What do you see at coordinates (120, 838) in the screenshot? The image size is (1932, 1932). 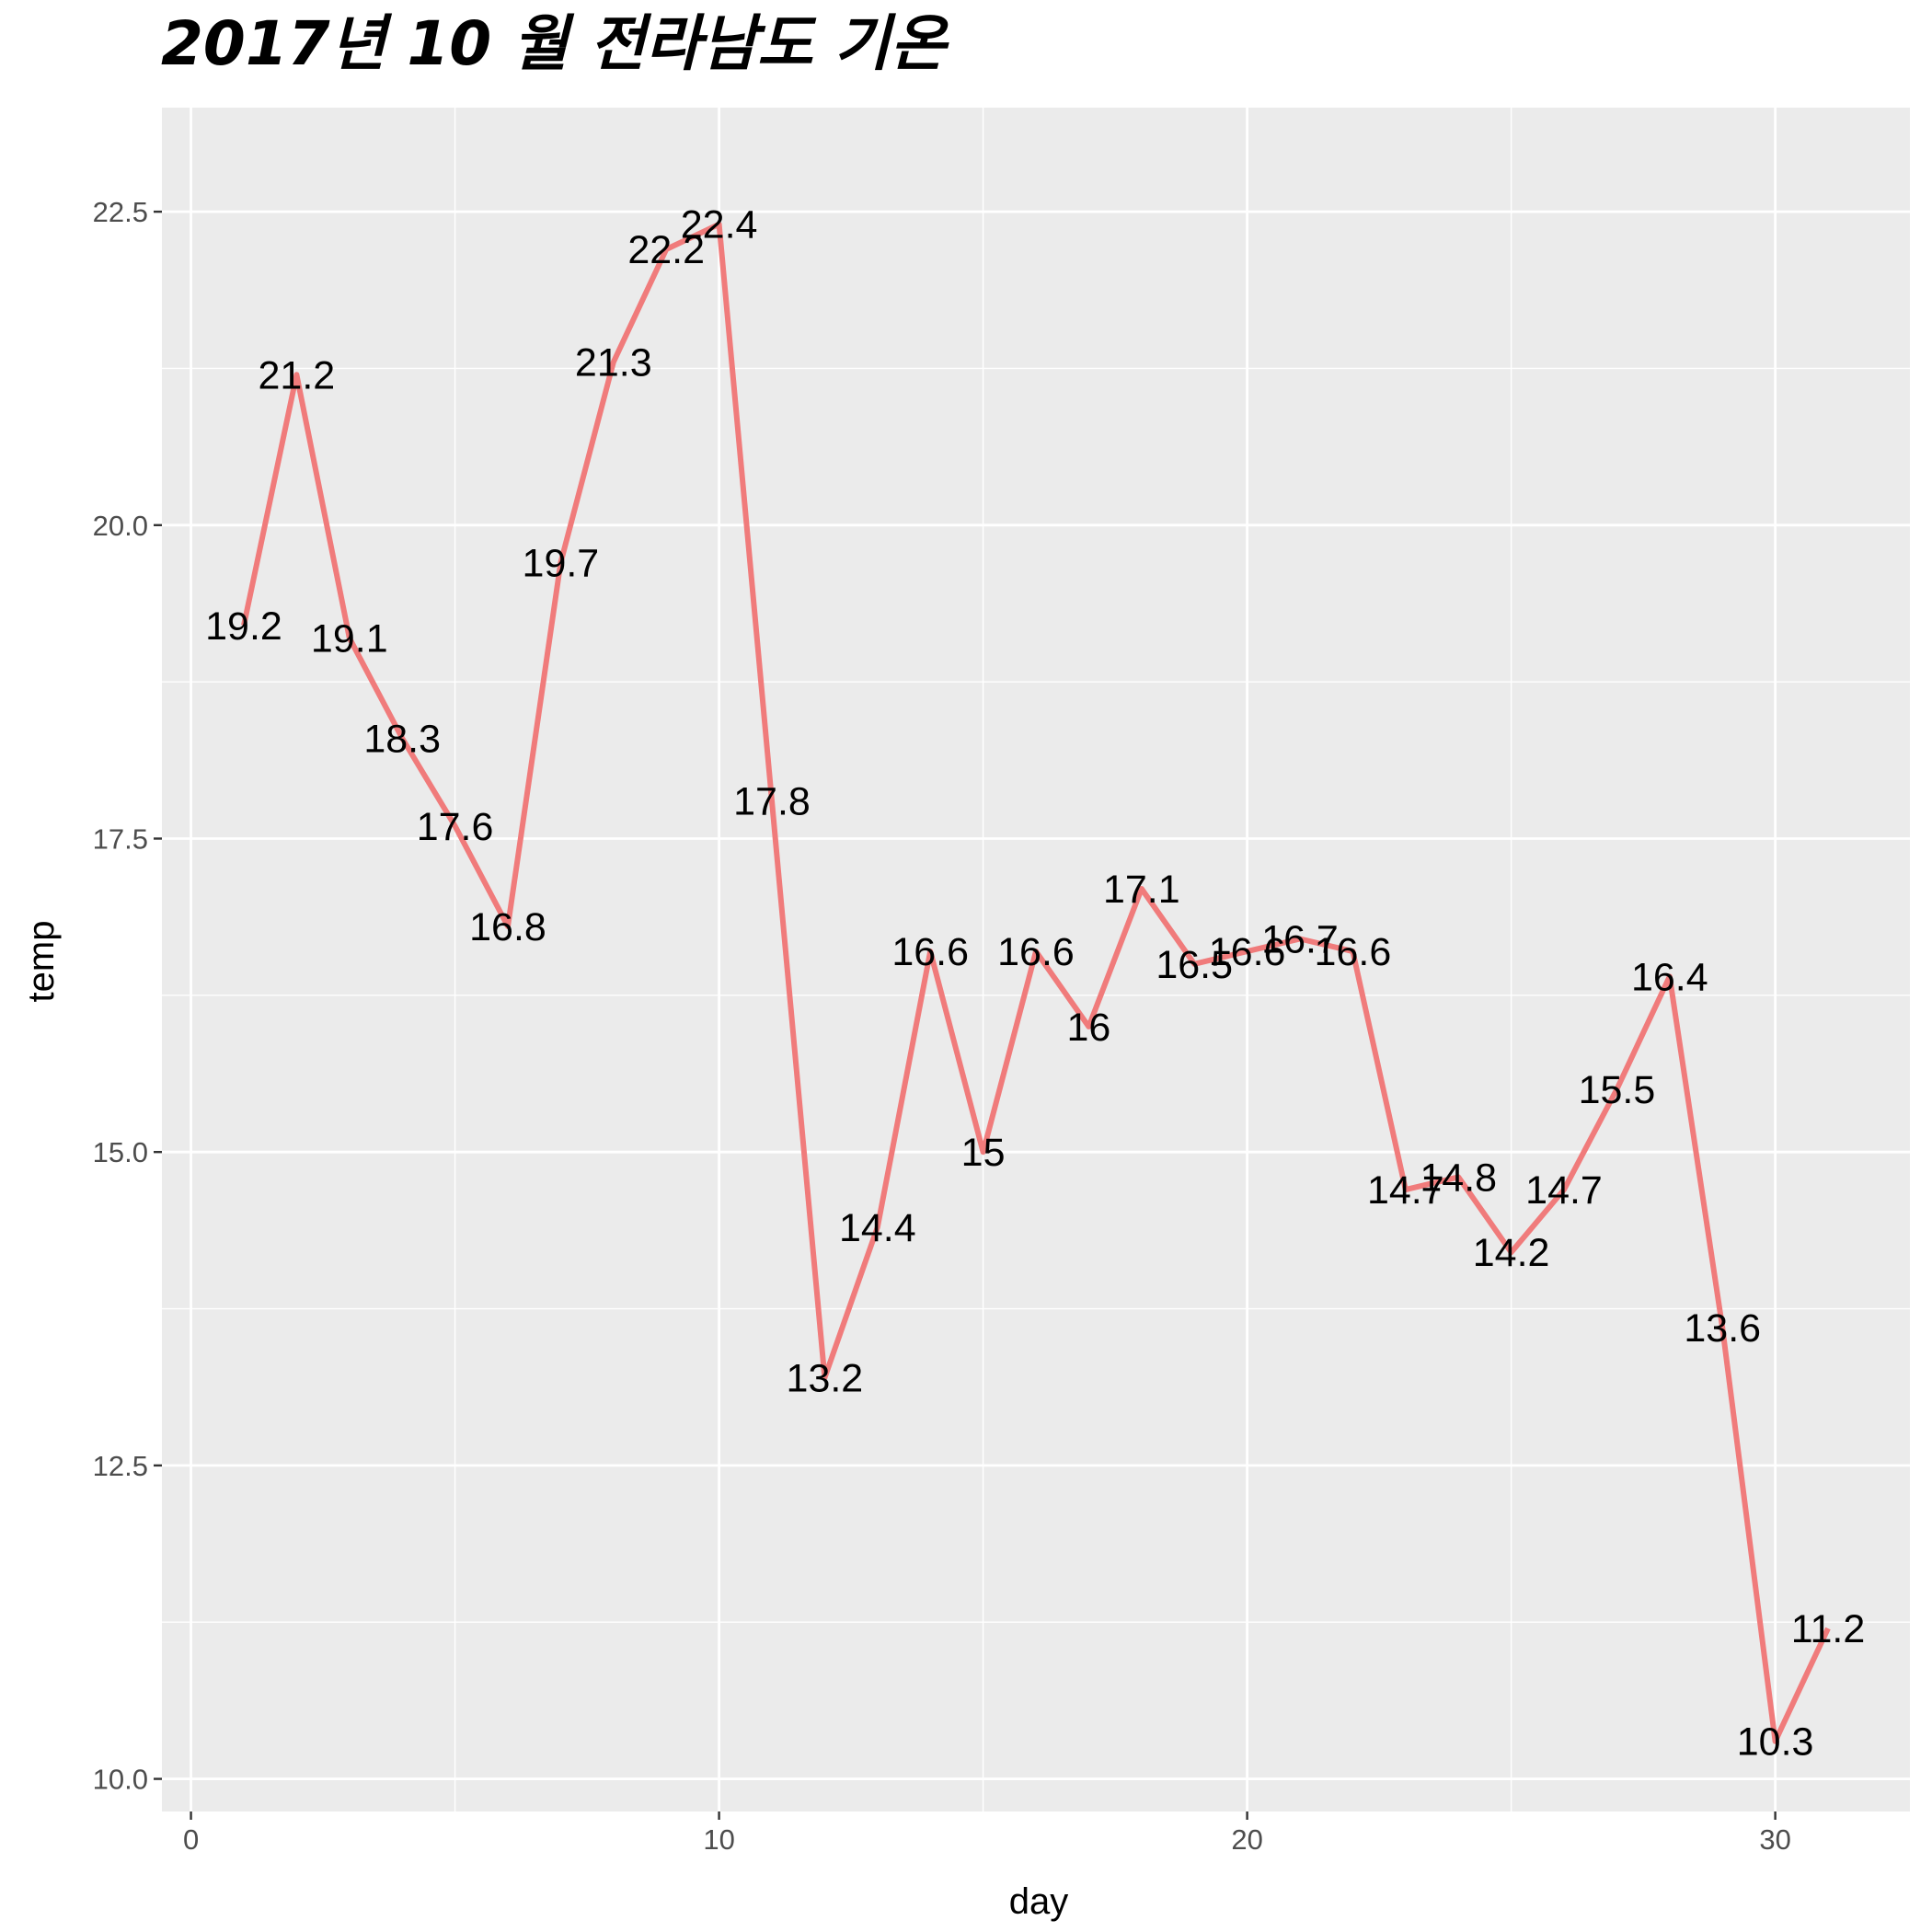 I see `y-tick-label: 17.5` at bounding box center [120, 838].